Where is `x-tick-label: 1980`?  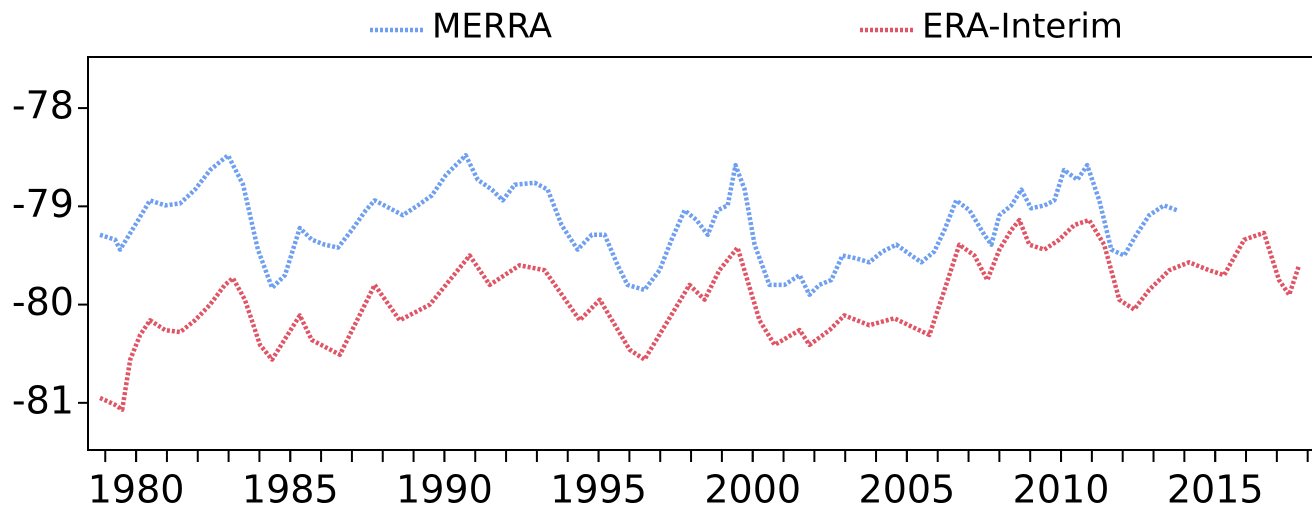
x-tick-label: 1980 is located at coordinates (136, 489).